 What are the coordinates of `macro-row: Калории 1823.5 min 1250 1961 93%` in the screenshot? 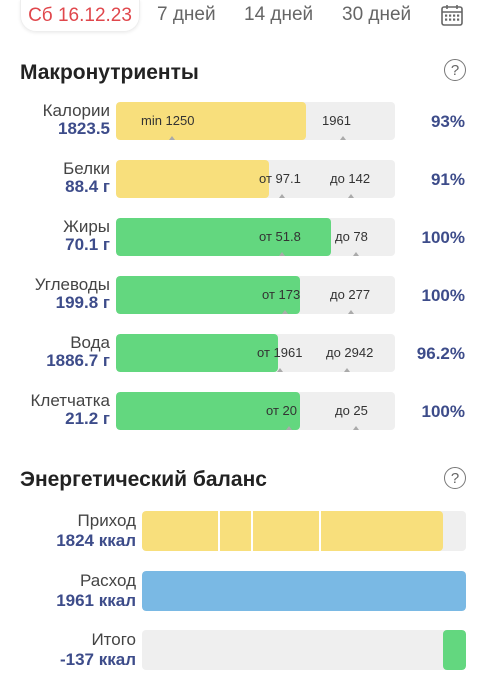 It's located at (240, 120).